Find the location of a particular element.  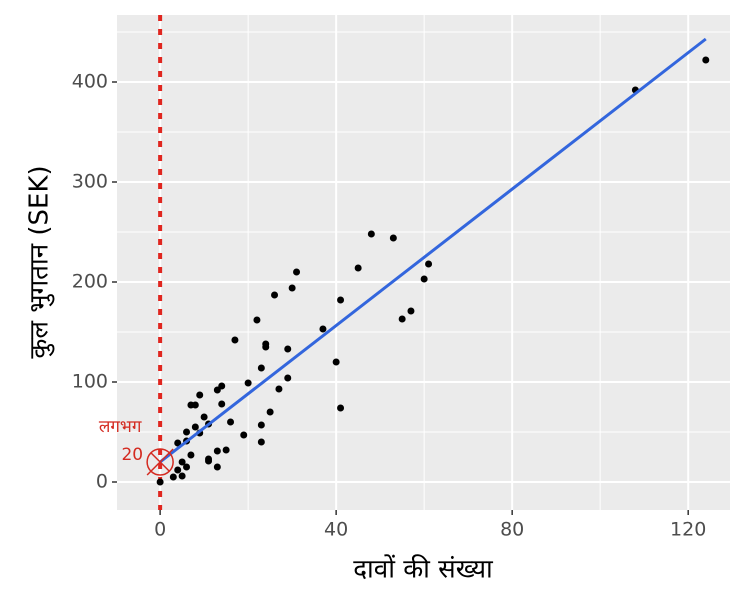

y-tick-label: 200 is located at coordinates (90, 282).